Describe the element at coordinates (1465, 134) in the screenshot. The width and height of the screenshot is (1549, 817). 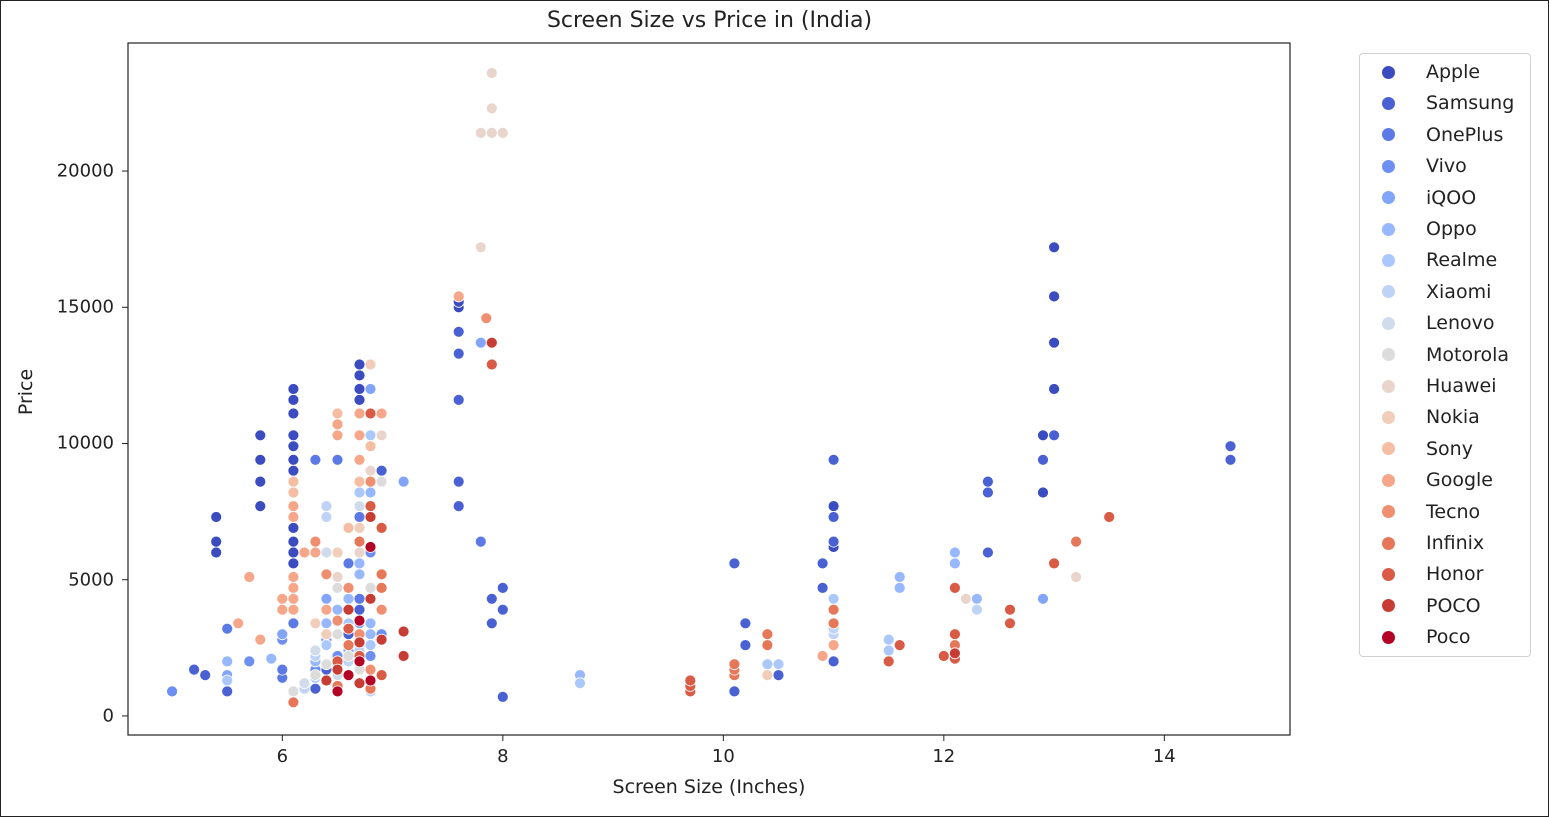
I see `legend-label: OnePlus` at that location.